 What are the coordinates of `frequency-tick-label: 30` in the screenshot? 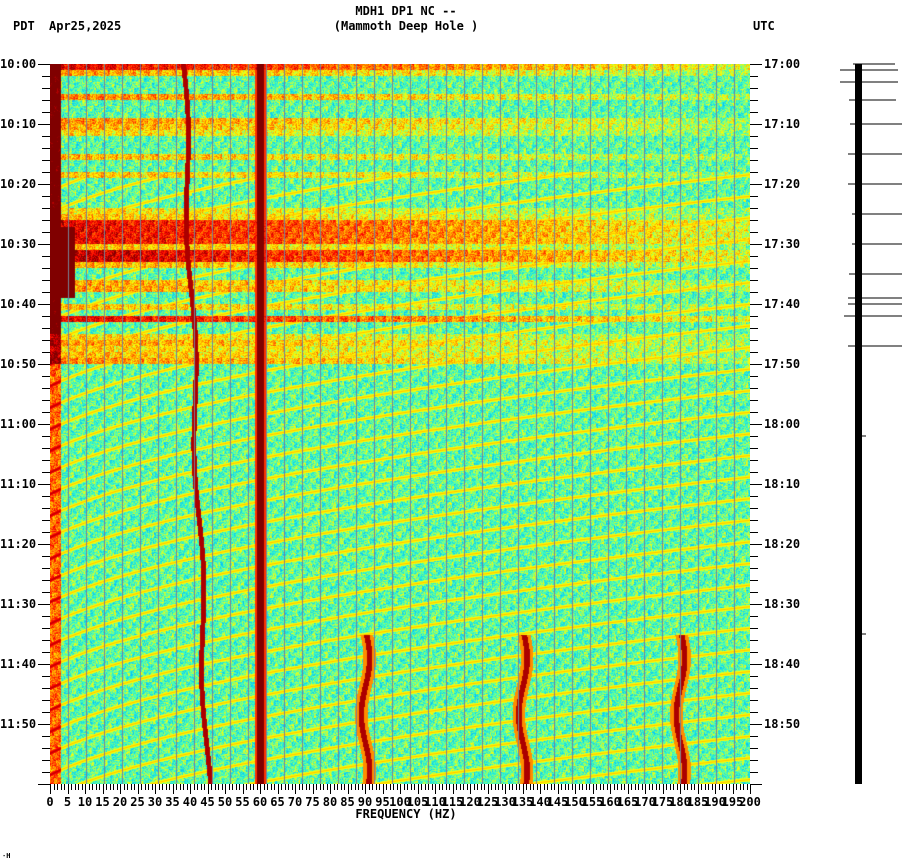 It's located at (155, 802).